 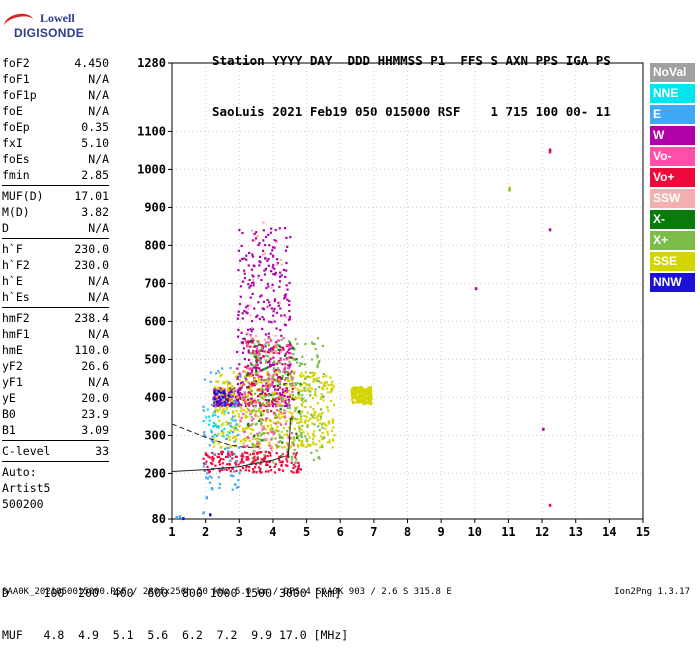 What do you see at coordinates (672, 114) in the screenshot?
I see `legend-entry: E` at bounding box center [672, 114].